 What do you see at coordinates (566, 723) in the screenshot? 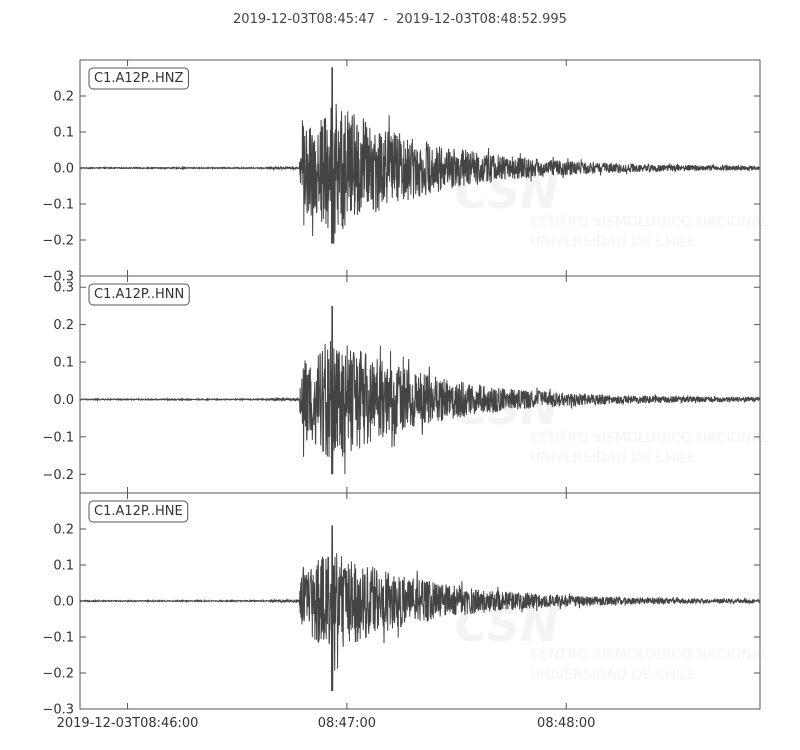
I see `x-tick-label: 08:48:00` at bounding box center [566, 723].